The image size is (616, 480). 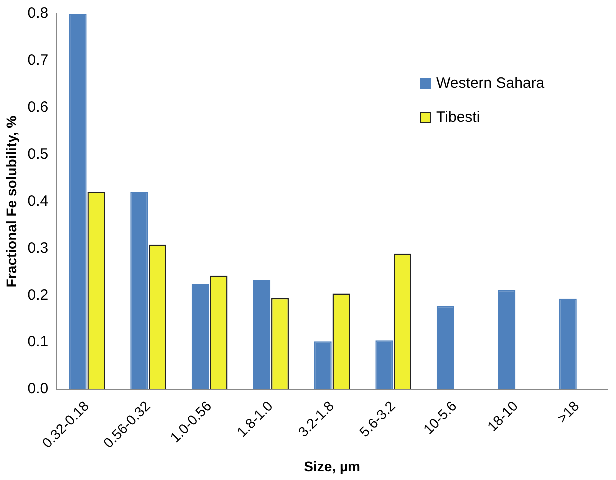 I want to click on x-axis-title: Size, µm, so click(x=332, y=466).